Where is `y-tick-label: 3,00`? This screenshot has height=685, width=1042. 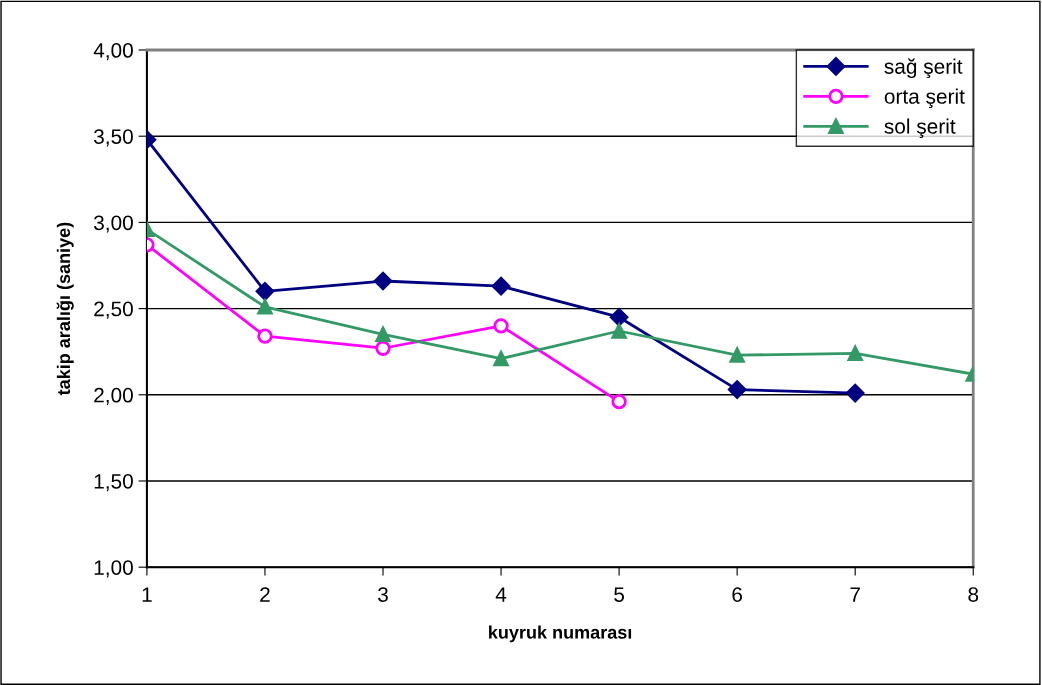
y-tick-label: 3,00 is located at coordinates (113, 224).